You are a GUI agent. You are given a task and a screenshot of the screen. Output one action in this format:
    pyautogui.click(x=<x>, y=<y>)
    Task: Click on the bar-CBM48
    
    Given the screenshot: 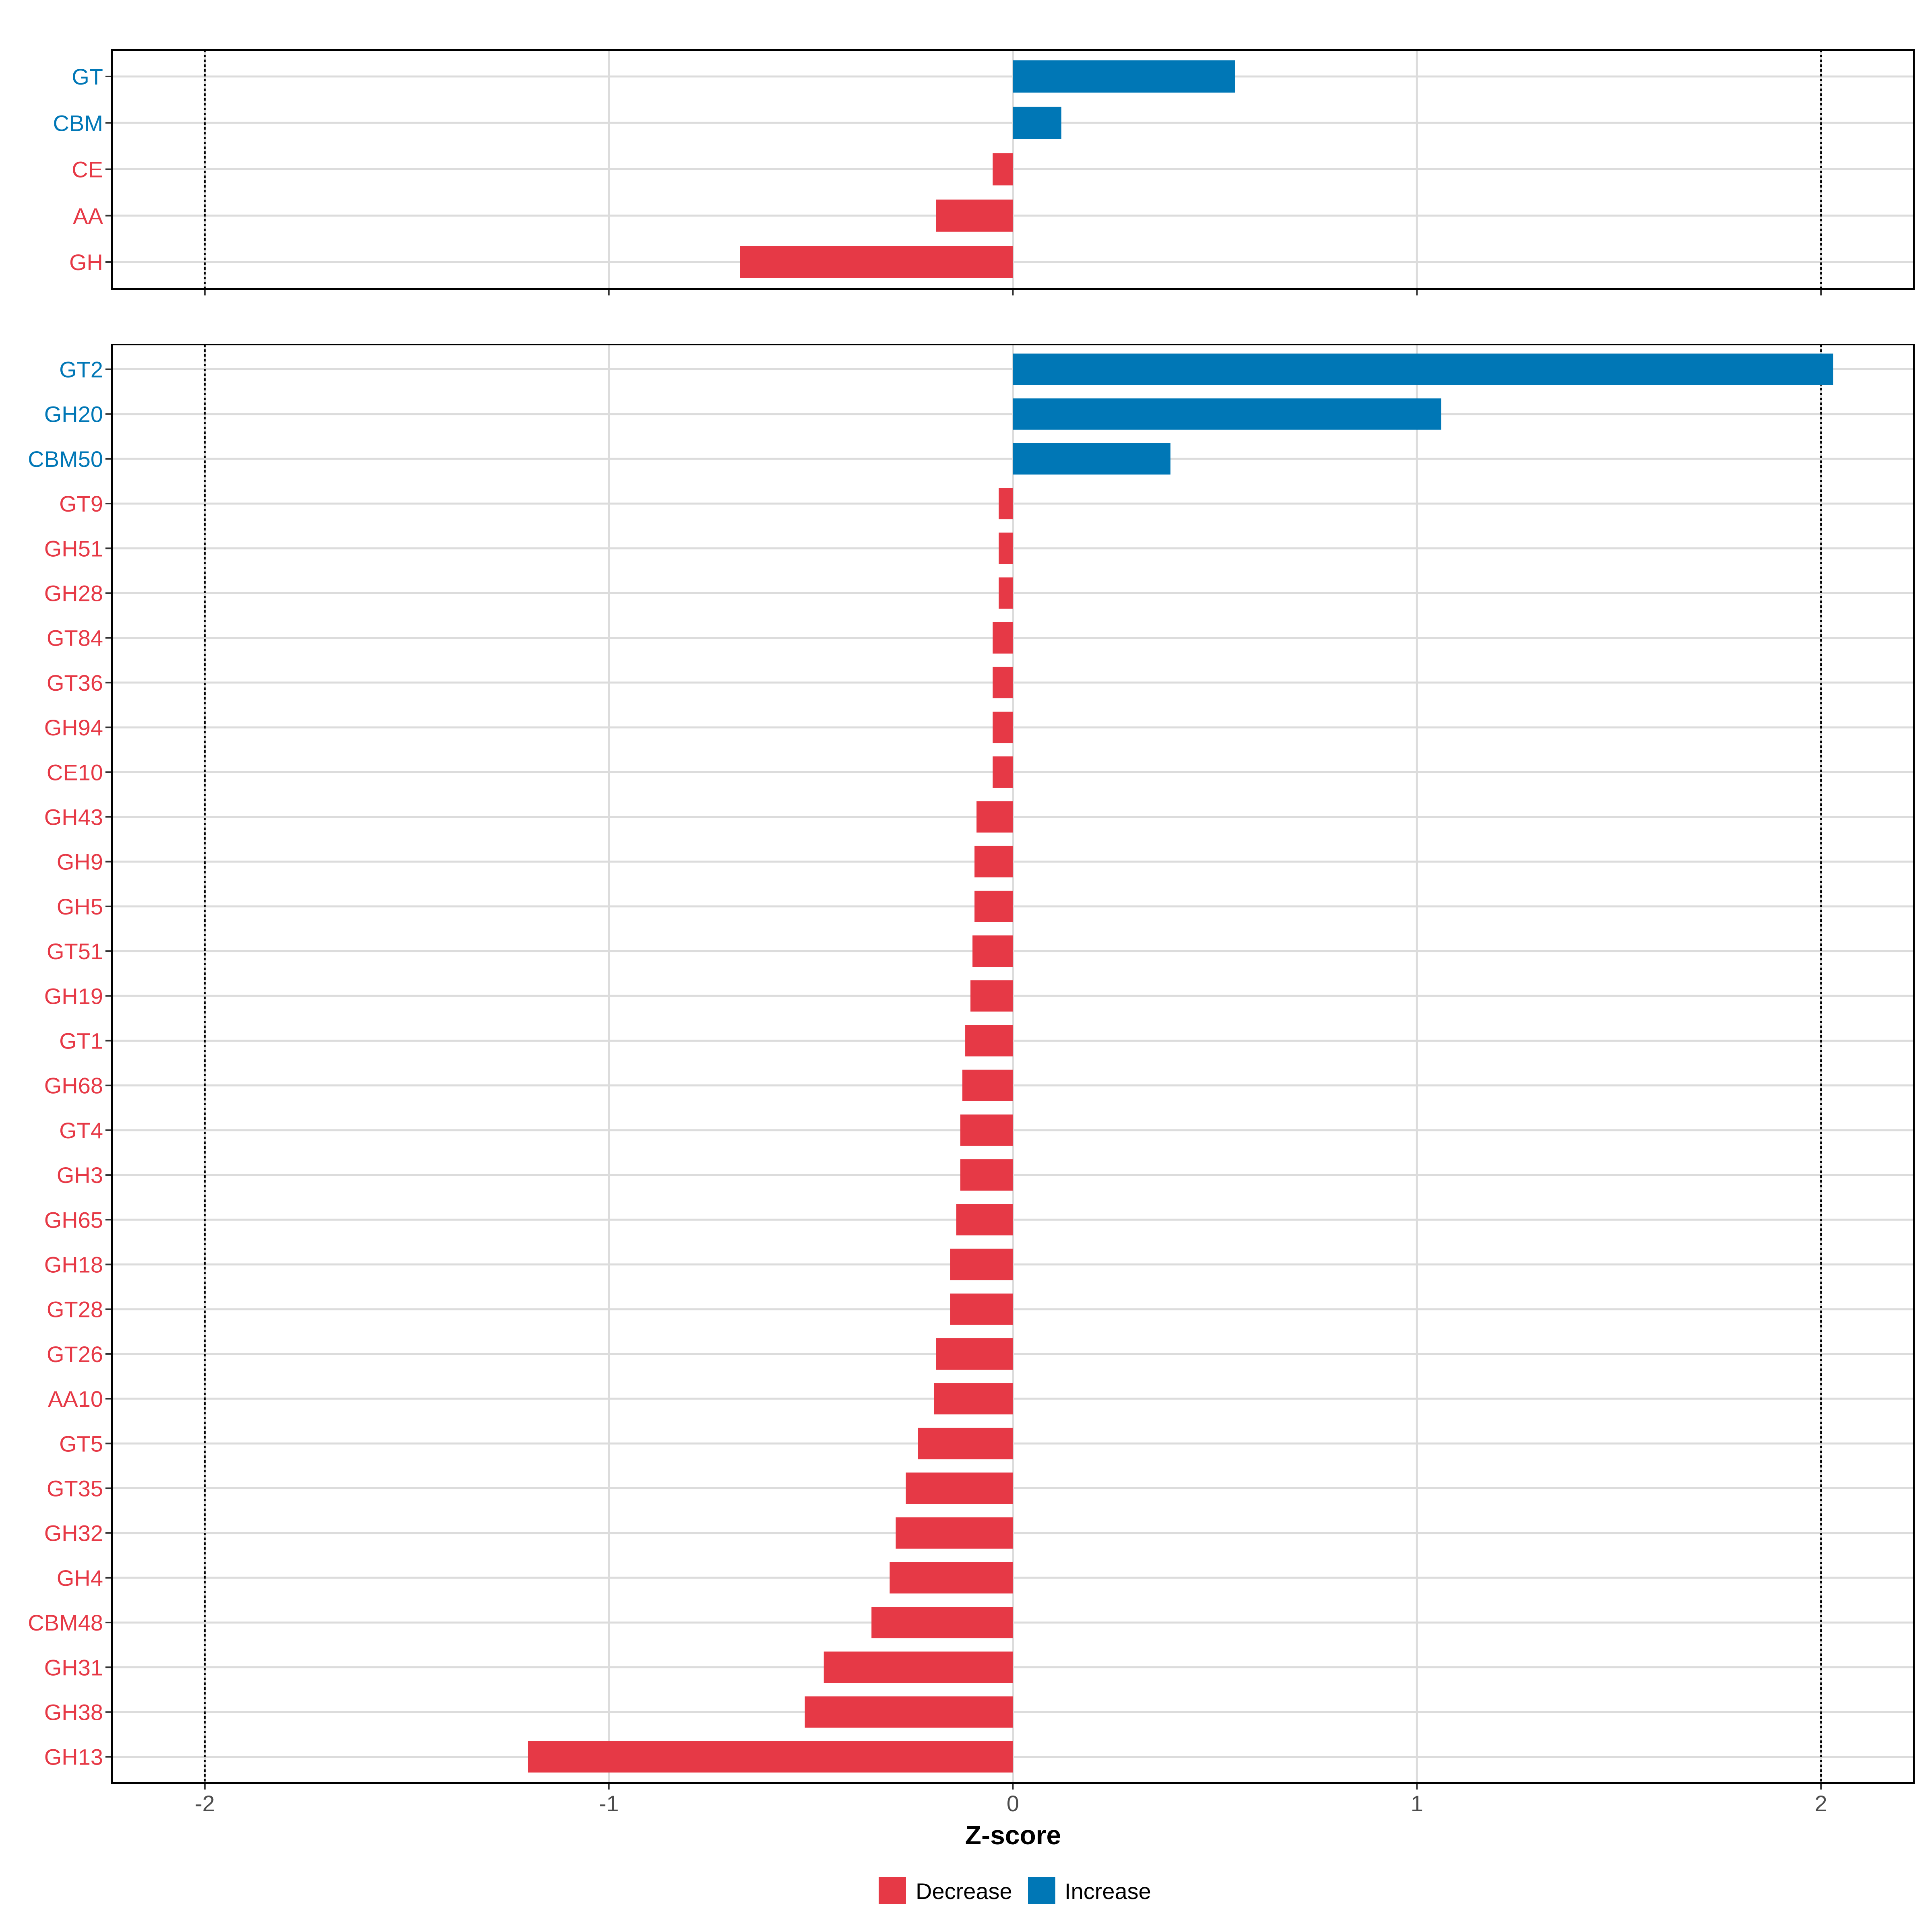 What is the action you would take?
    pyautogui.click(x=942, y=1623)
    